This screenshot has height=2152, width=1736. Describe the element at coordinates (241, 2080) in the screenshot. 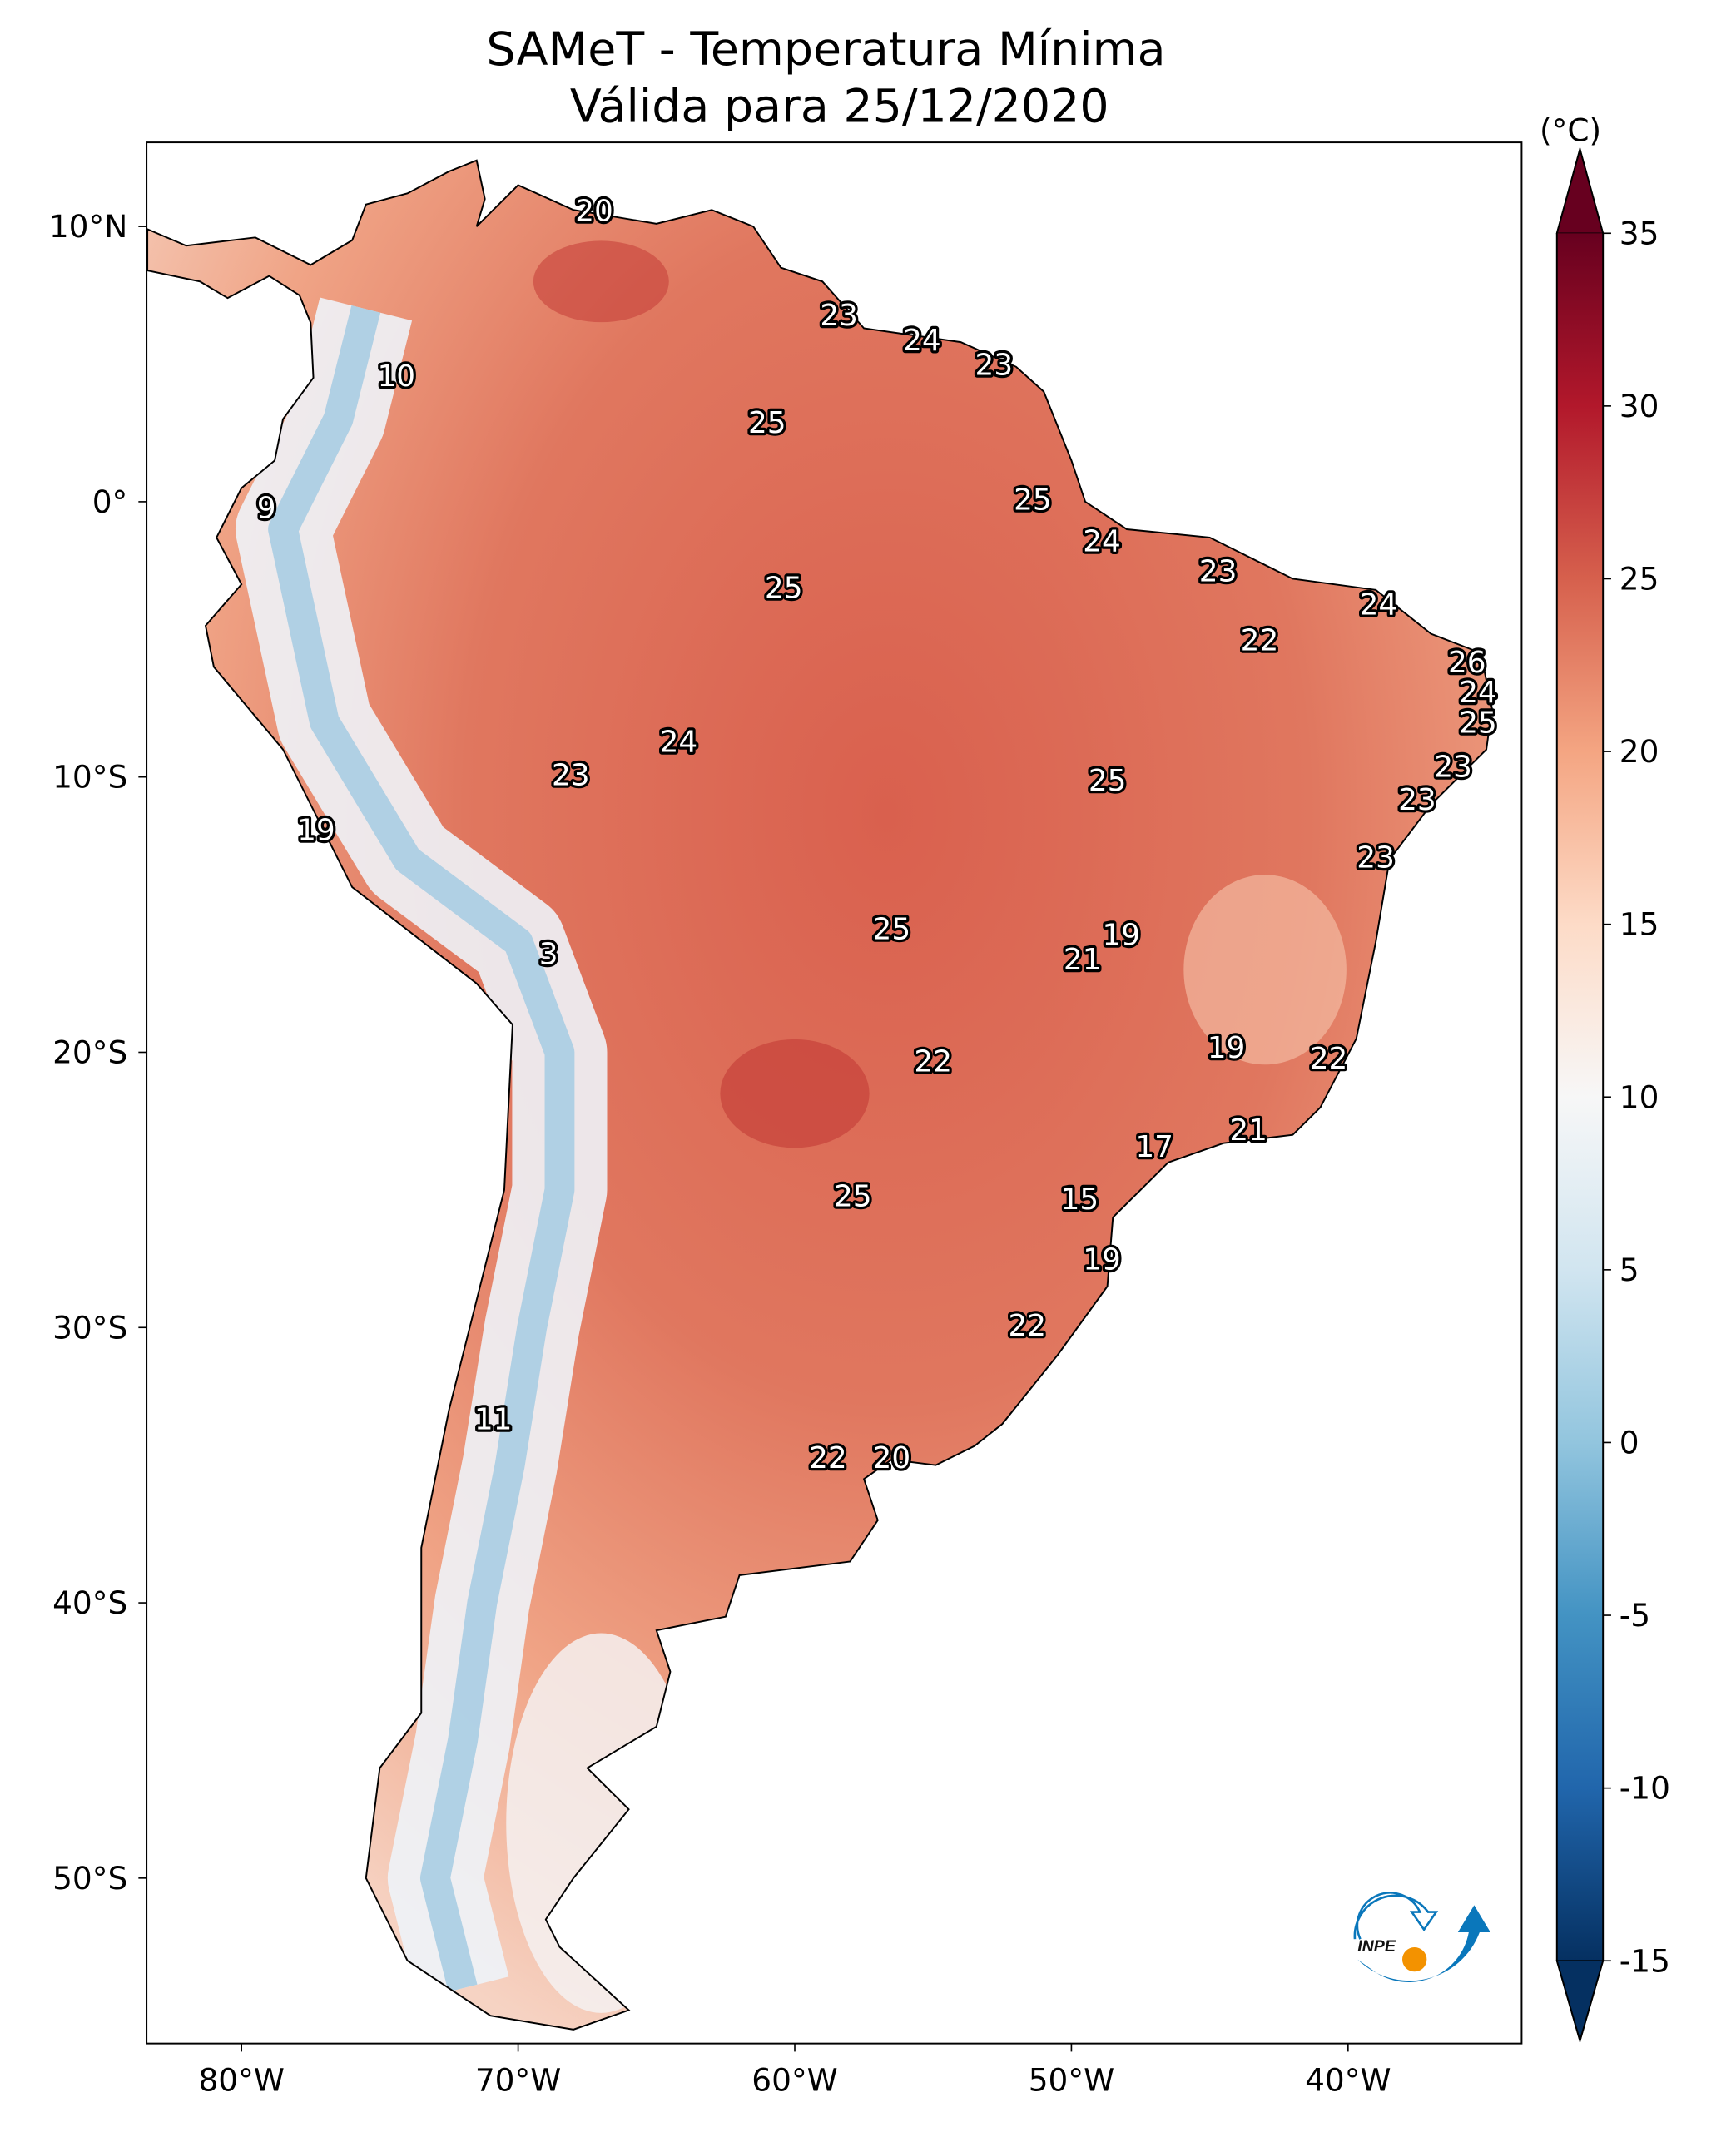

I see `lon-tick-label: 80°W` at that location.